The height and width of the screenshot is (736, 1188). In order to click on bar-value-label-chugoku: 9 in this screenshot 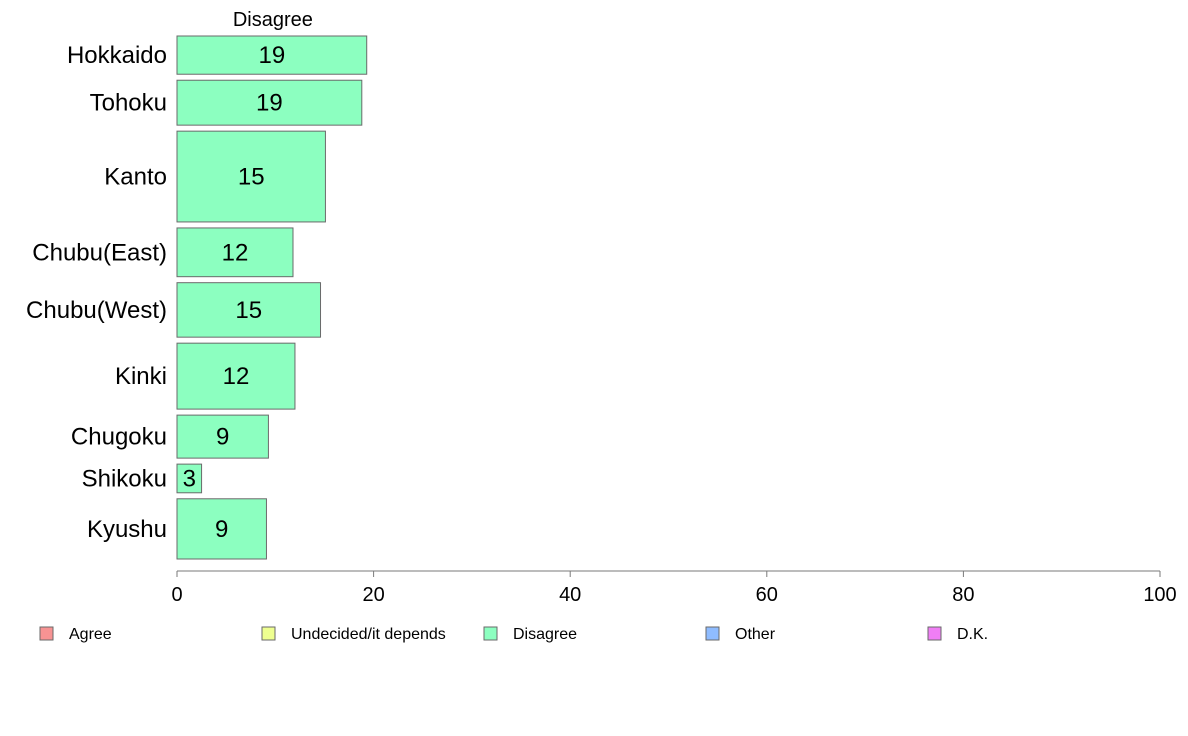, I will do `click(222, 437)`.